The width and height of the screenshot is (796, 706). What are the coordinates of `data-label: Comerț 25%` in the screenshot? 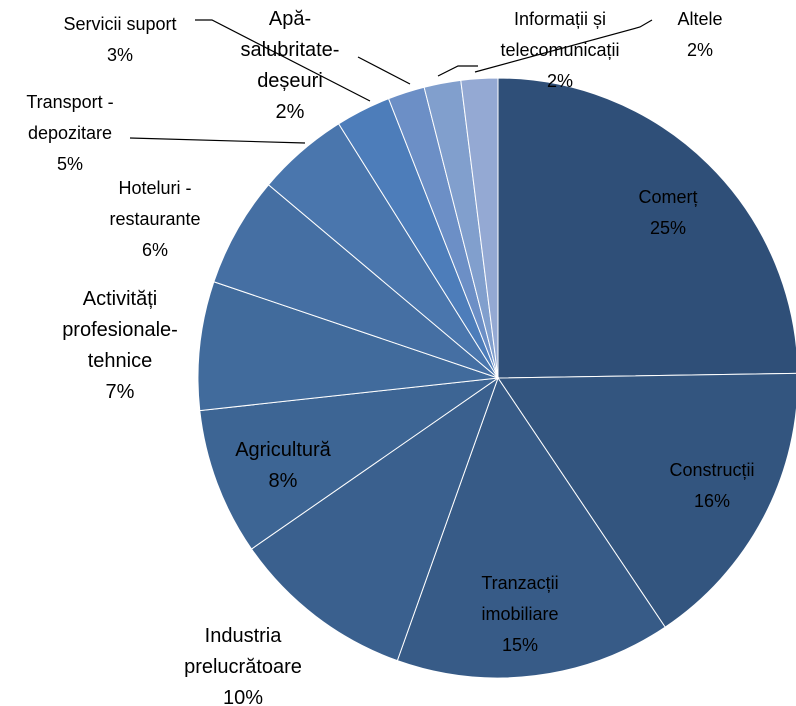 It's located at (668, 213).